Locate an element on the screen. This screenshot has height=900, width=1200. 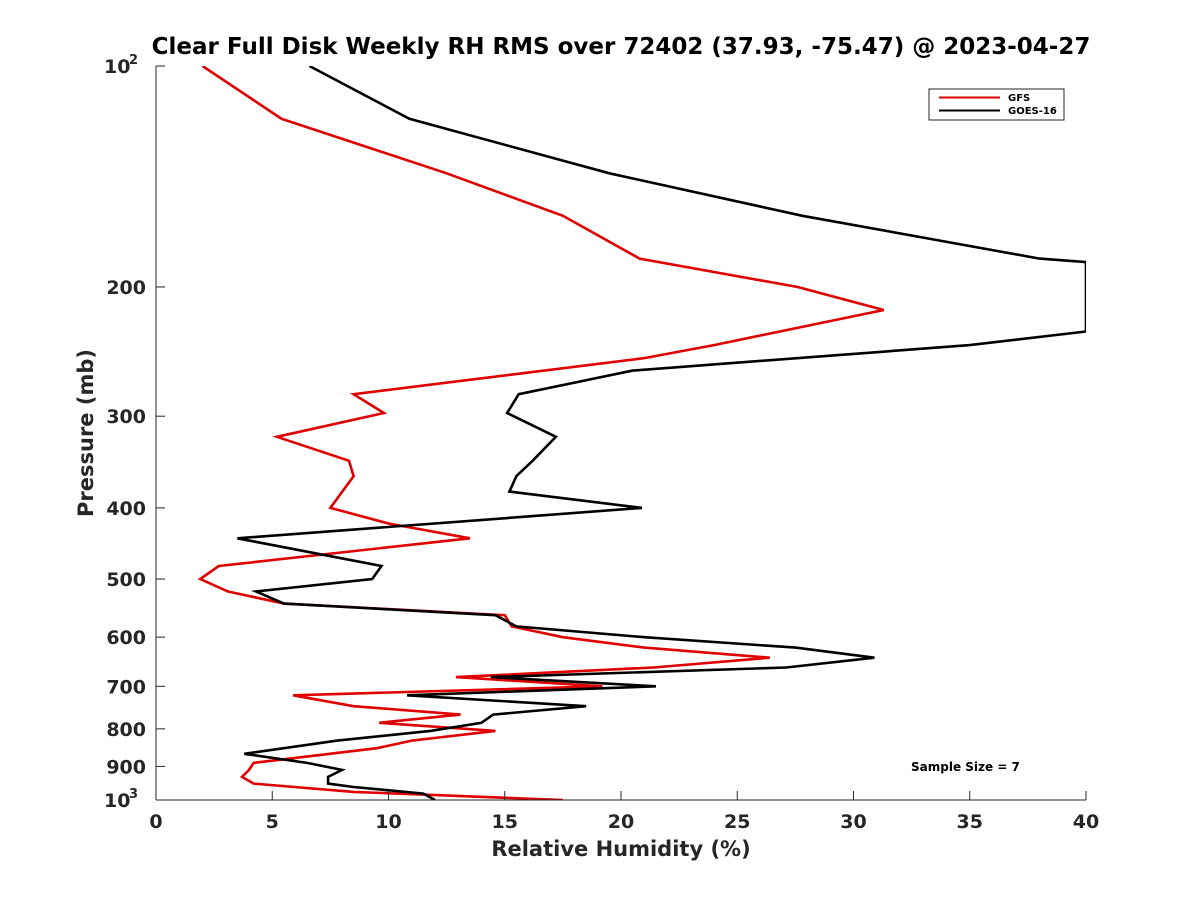
x-axis-label: Relative Humidity (%) is located at coordinates (620, 849).